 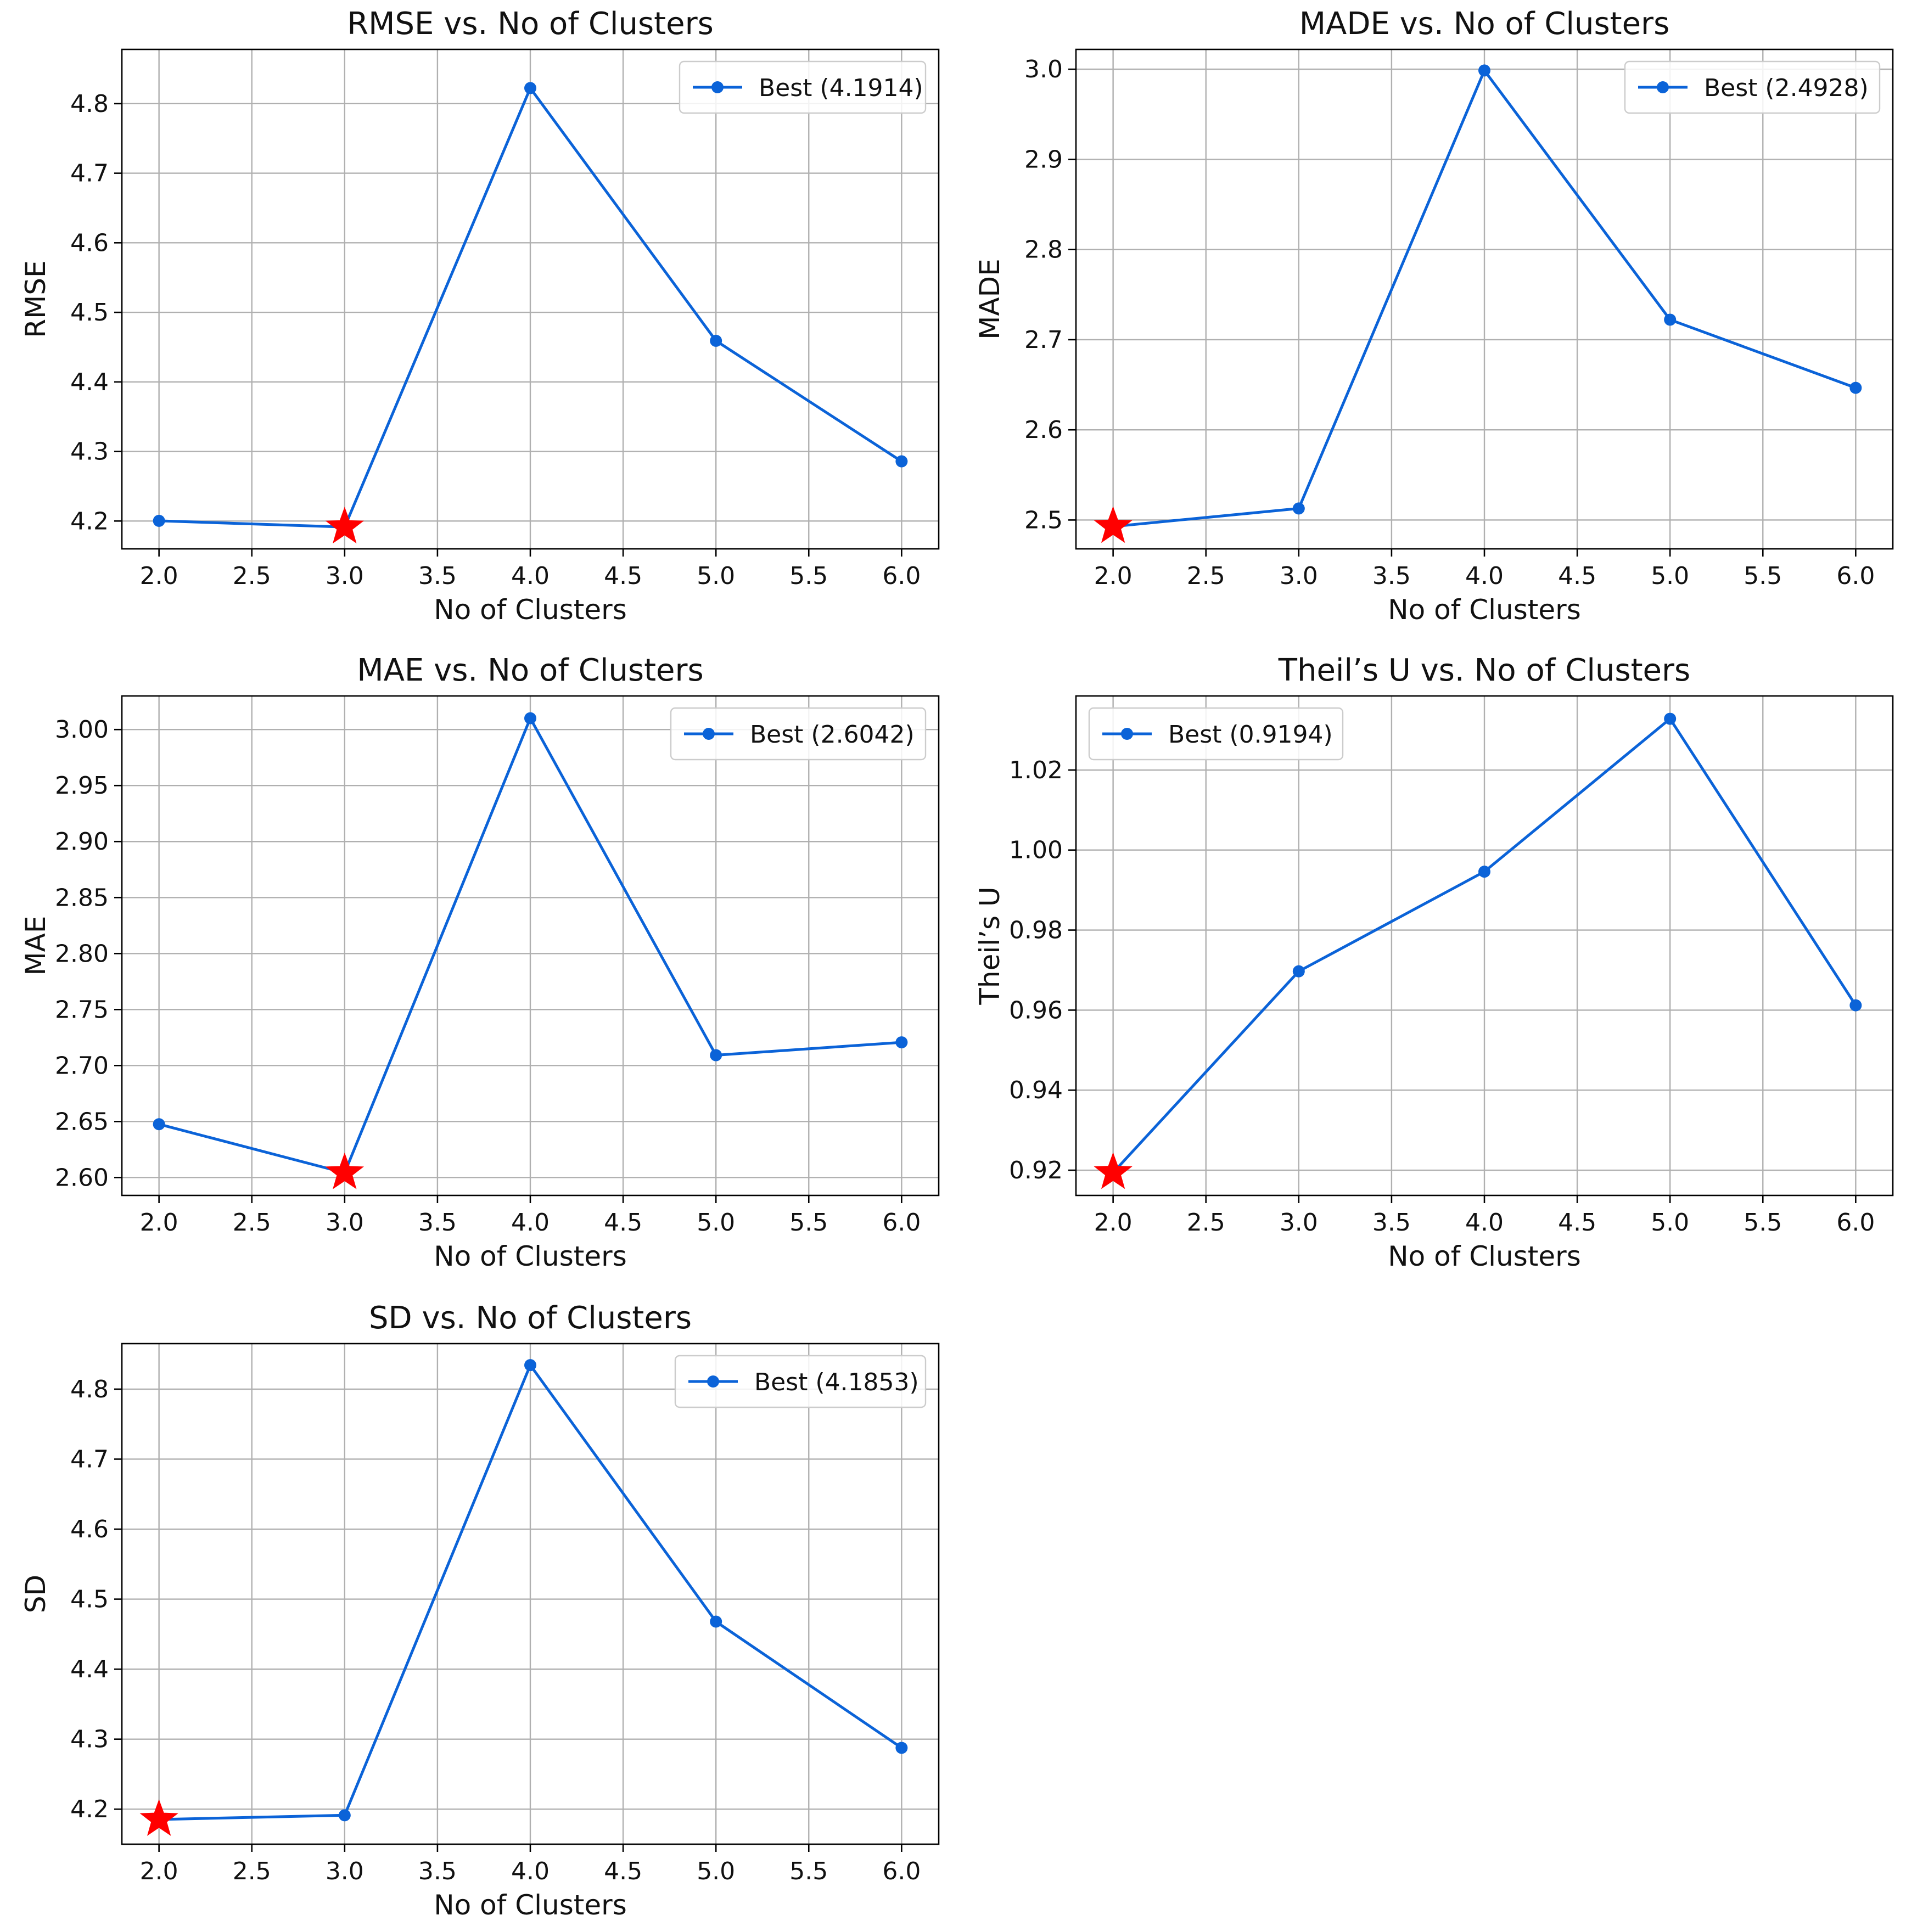 What do you see at coordinates (1043, 250) in the screenshot?
I see `y-tick-label: 2.8` at bounding box center [1043, 250].